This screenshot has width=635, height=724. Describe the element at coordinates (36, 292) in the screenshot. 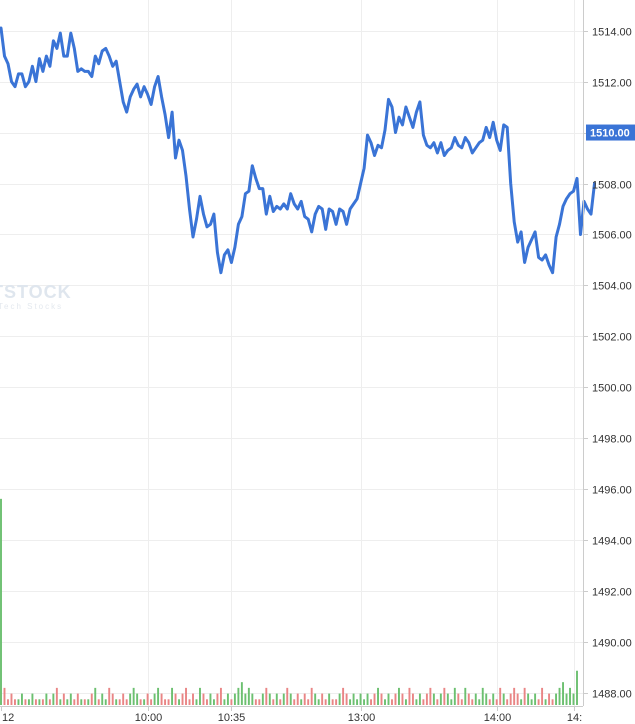

I see `watermark-main: TSTOCK` at that location.